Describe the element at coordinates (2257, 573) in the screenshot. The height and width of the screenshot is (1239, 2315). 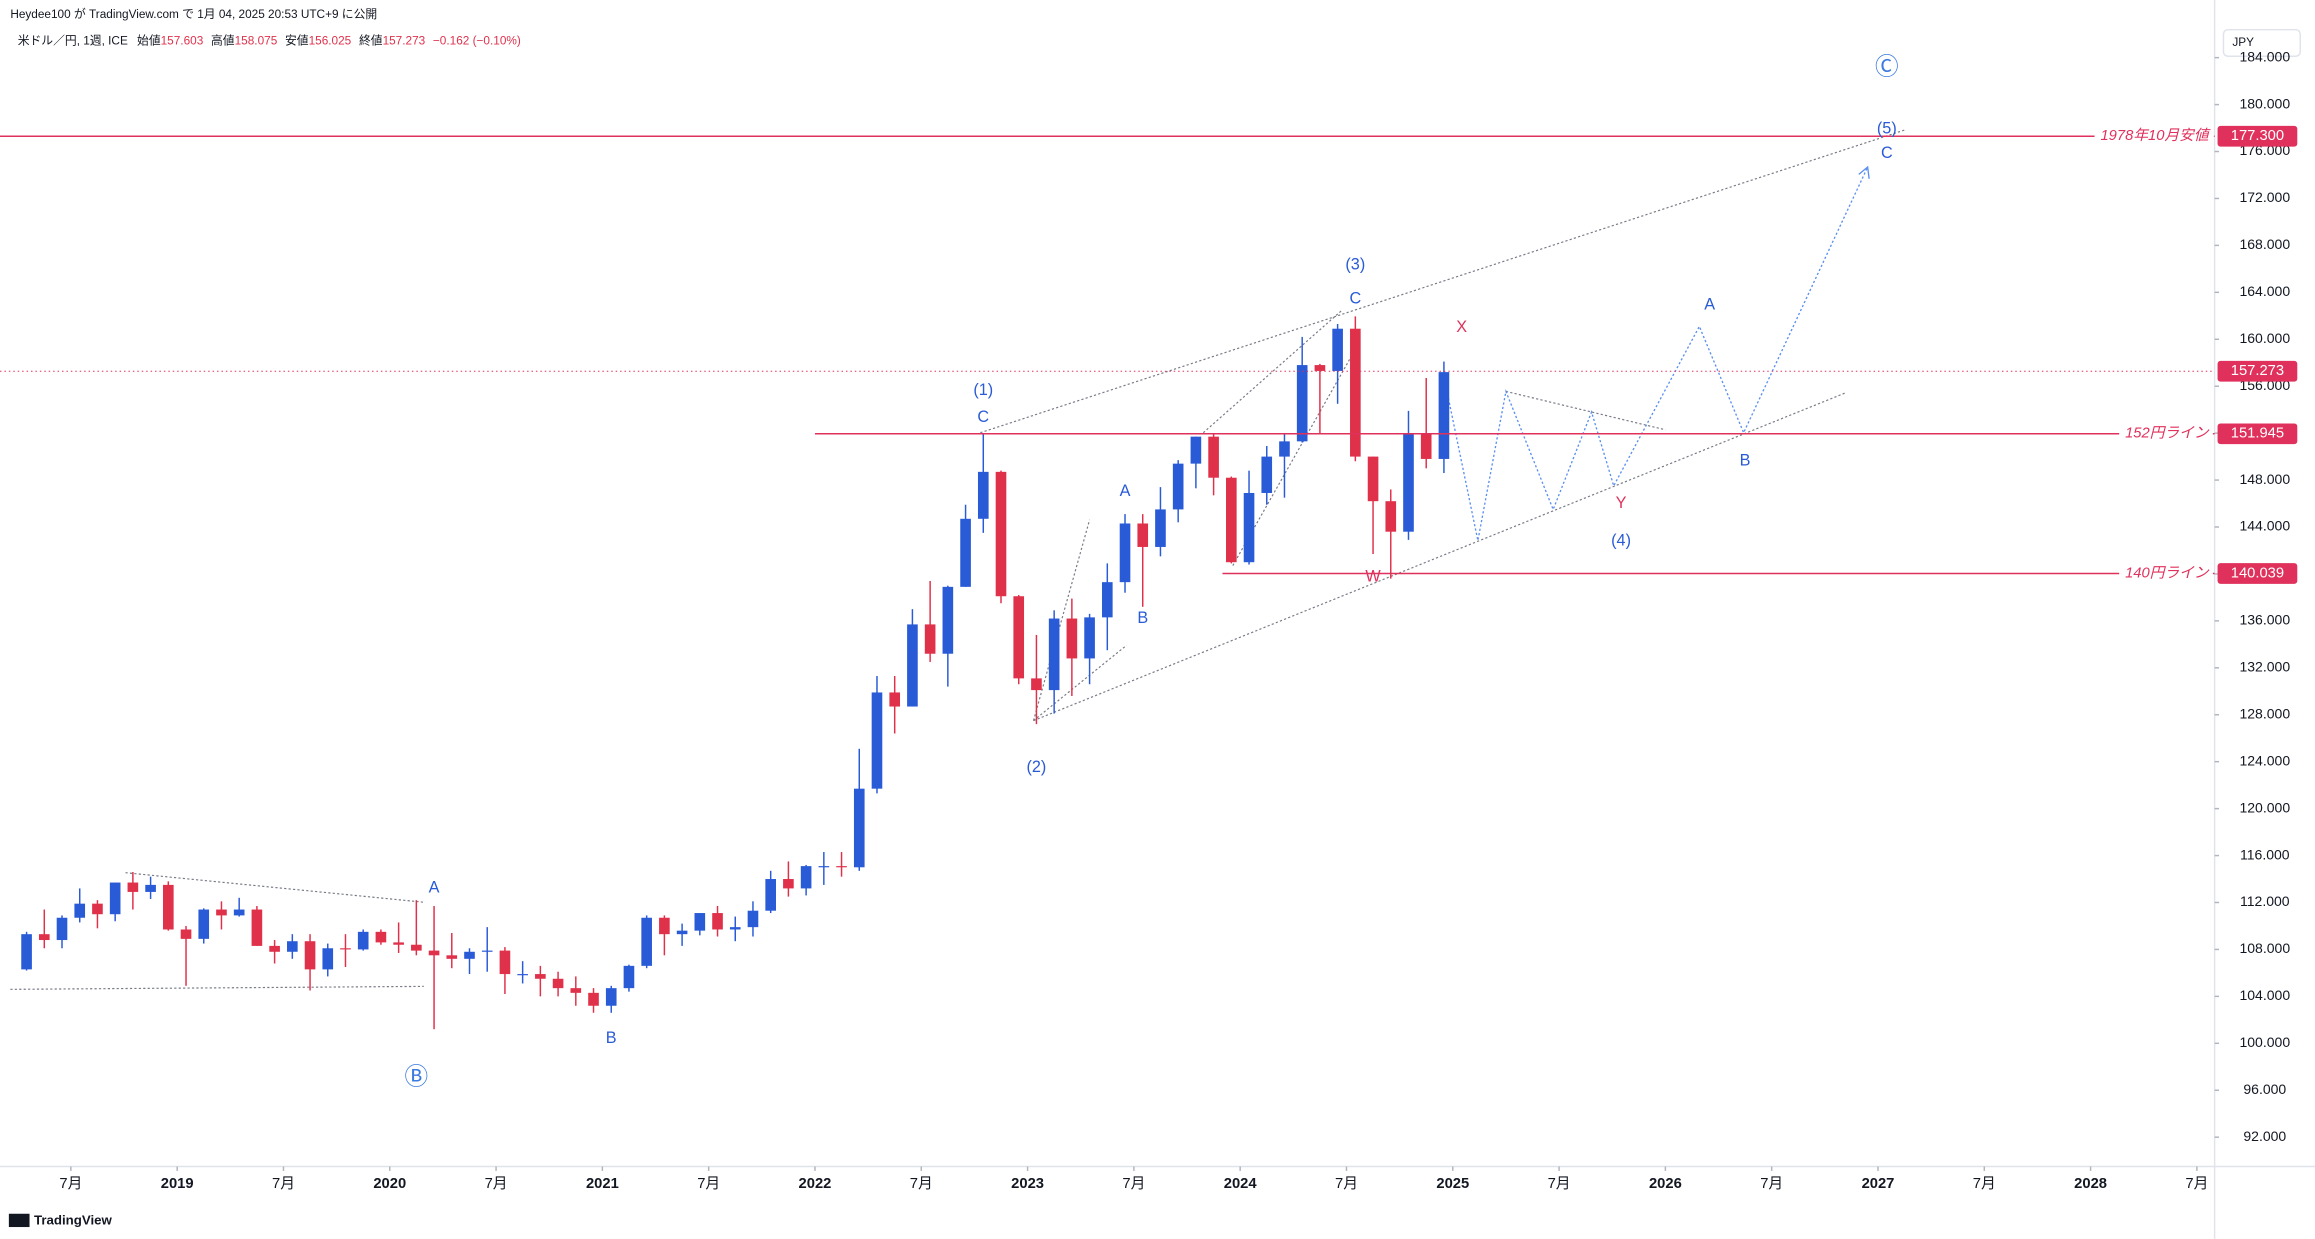
I see `level-price-label: 140.039` at that location.